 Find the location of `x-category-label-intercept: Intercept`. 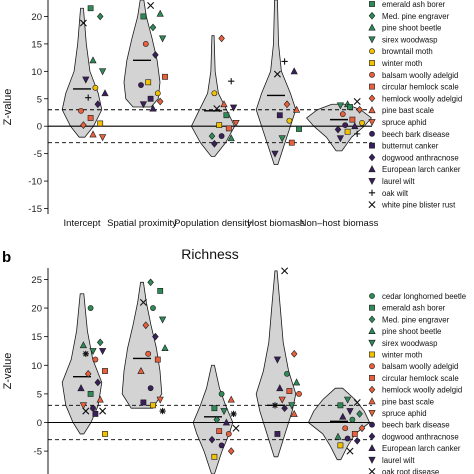

x-category-label-intercept: Intercept is located at coordinates (82, 223).